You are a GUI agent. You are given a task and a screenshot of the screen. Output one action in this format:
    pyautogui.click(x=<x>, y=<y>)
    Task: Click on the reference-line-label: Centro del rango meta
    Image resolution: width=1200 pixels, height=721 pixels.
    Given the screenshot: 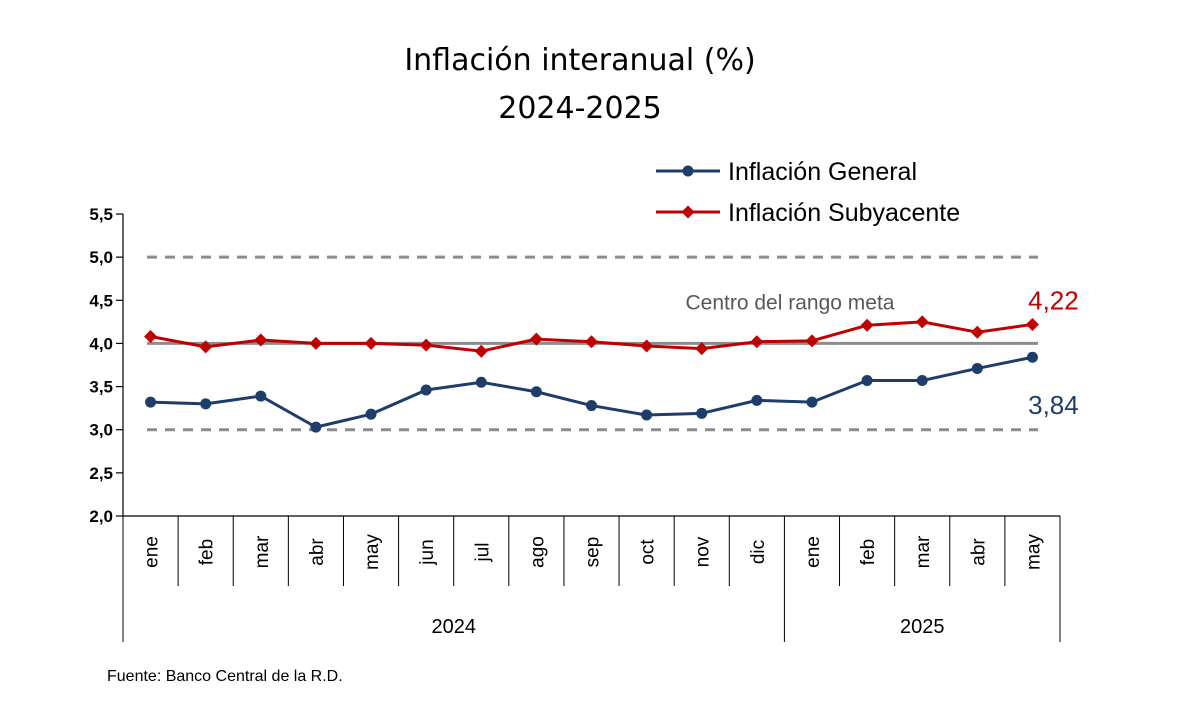 What is the action you would take?
    pyautogui.click(x=790, y=302)
    